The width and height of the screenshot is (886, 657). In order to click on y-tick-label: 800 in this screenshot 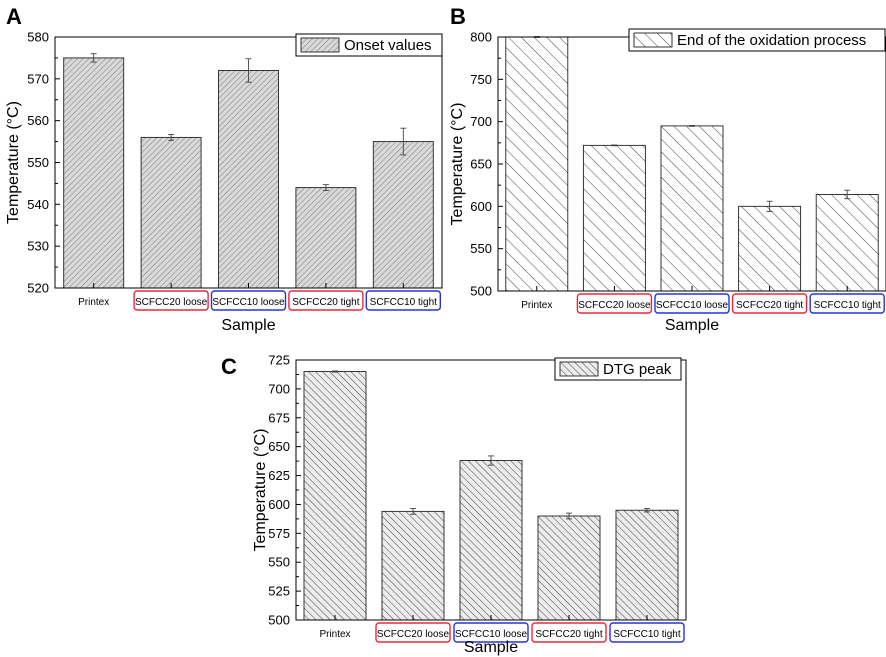, I will do `click(481, 37)`.